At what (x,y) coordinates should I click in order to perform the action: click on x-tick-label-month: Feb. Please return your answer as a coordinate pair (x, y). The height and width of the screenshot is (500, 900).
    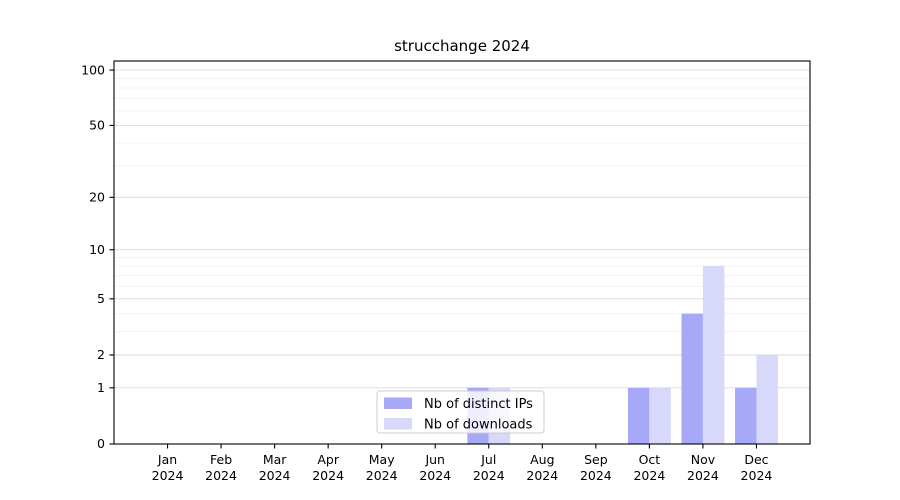
    Looking at the image, I should click on (221, 459).